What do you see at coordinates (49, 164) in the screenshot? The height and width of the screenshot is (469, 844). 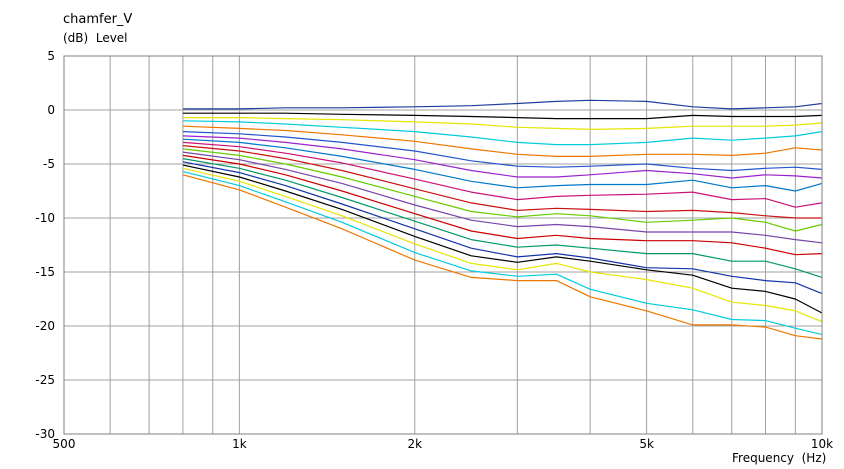 I see `y-tick-label: -5` at bounding box center [49, 164].